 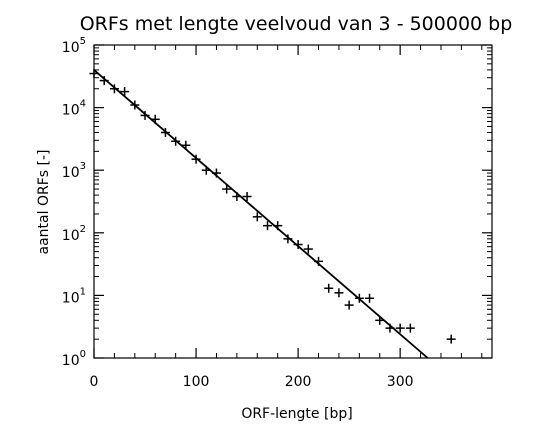 I want to click on x-tick-label: 0, so click(x=94, y=382).